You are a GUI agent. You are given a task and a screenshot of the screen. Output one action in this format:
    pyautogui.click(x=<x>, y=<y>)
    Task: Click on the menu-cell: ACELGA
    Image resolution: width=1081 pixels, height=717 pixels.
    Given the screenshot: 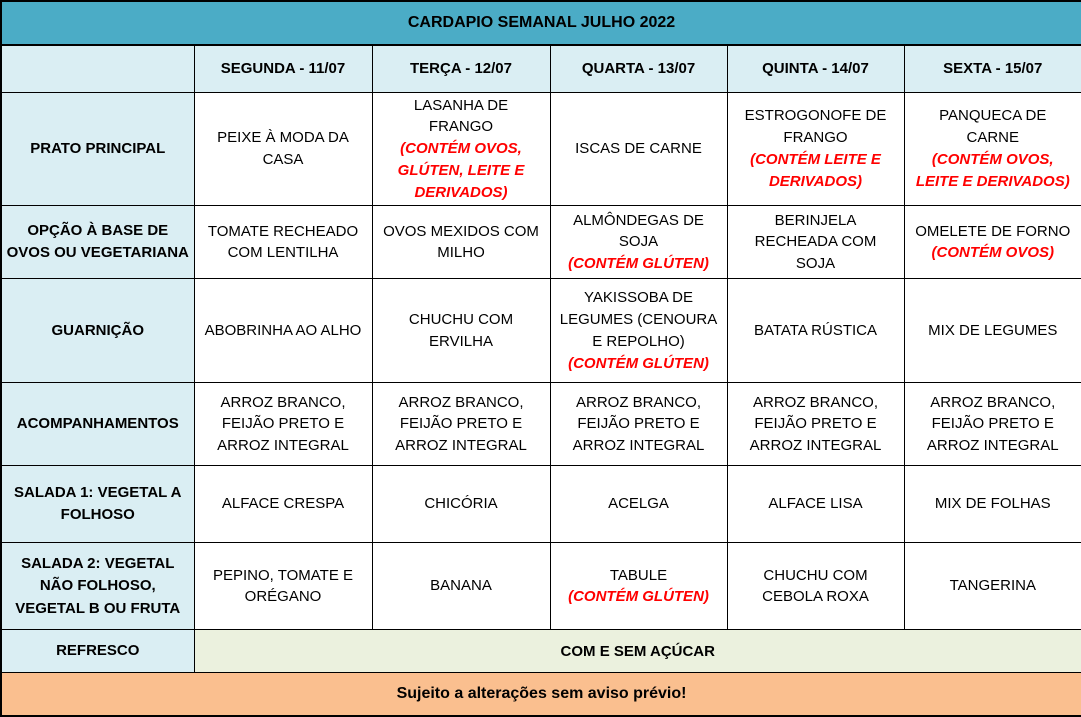 What is the action you would take?
    pyautogui.click(x=638, y=504)
    